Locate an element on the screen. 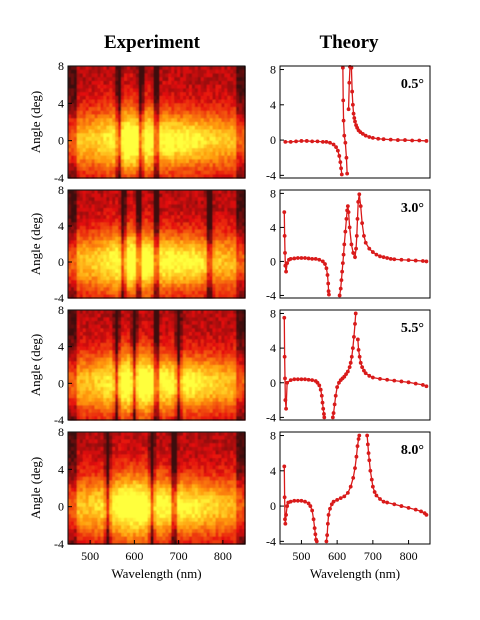  theory-header: Theory is located at coordinates (349, 42).